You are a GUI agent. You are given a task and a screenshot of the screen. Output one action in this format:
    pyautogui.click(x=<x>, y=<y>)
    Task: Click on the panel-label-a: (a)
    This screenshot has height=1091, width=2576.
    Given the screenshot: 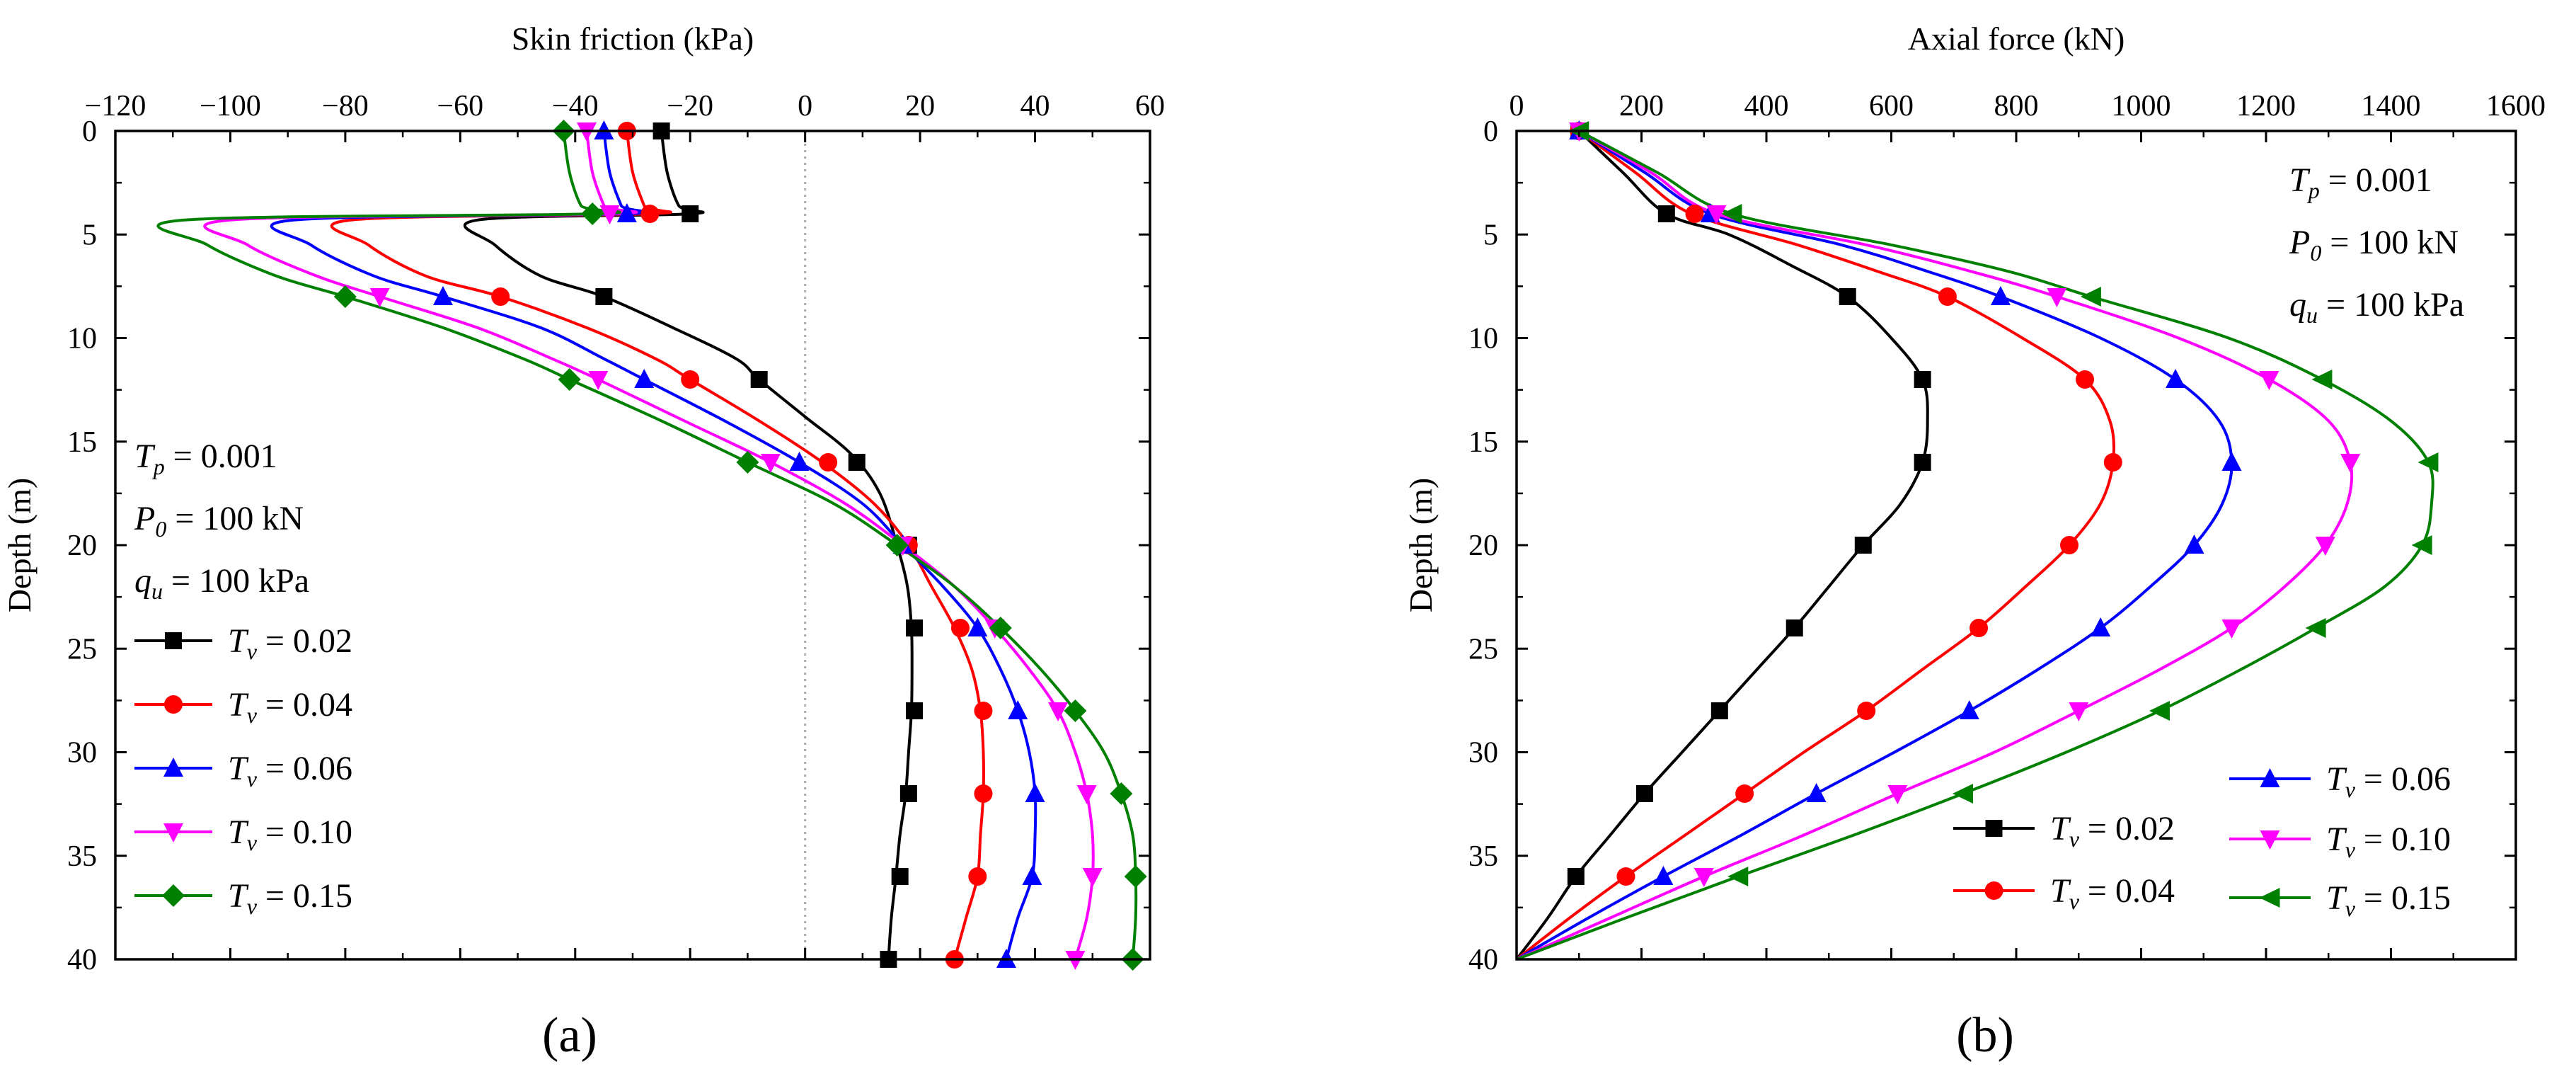 What is the action you would take?
    pyautogui.click(x=569, y=1035)
    